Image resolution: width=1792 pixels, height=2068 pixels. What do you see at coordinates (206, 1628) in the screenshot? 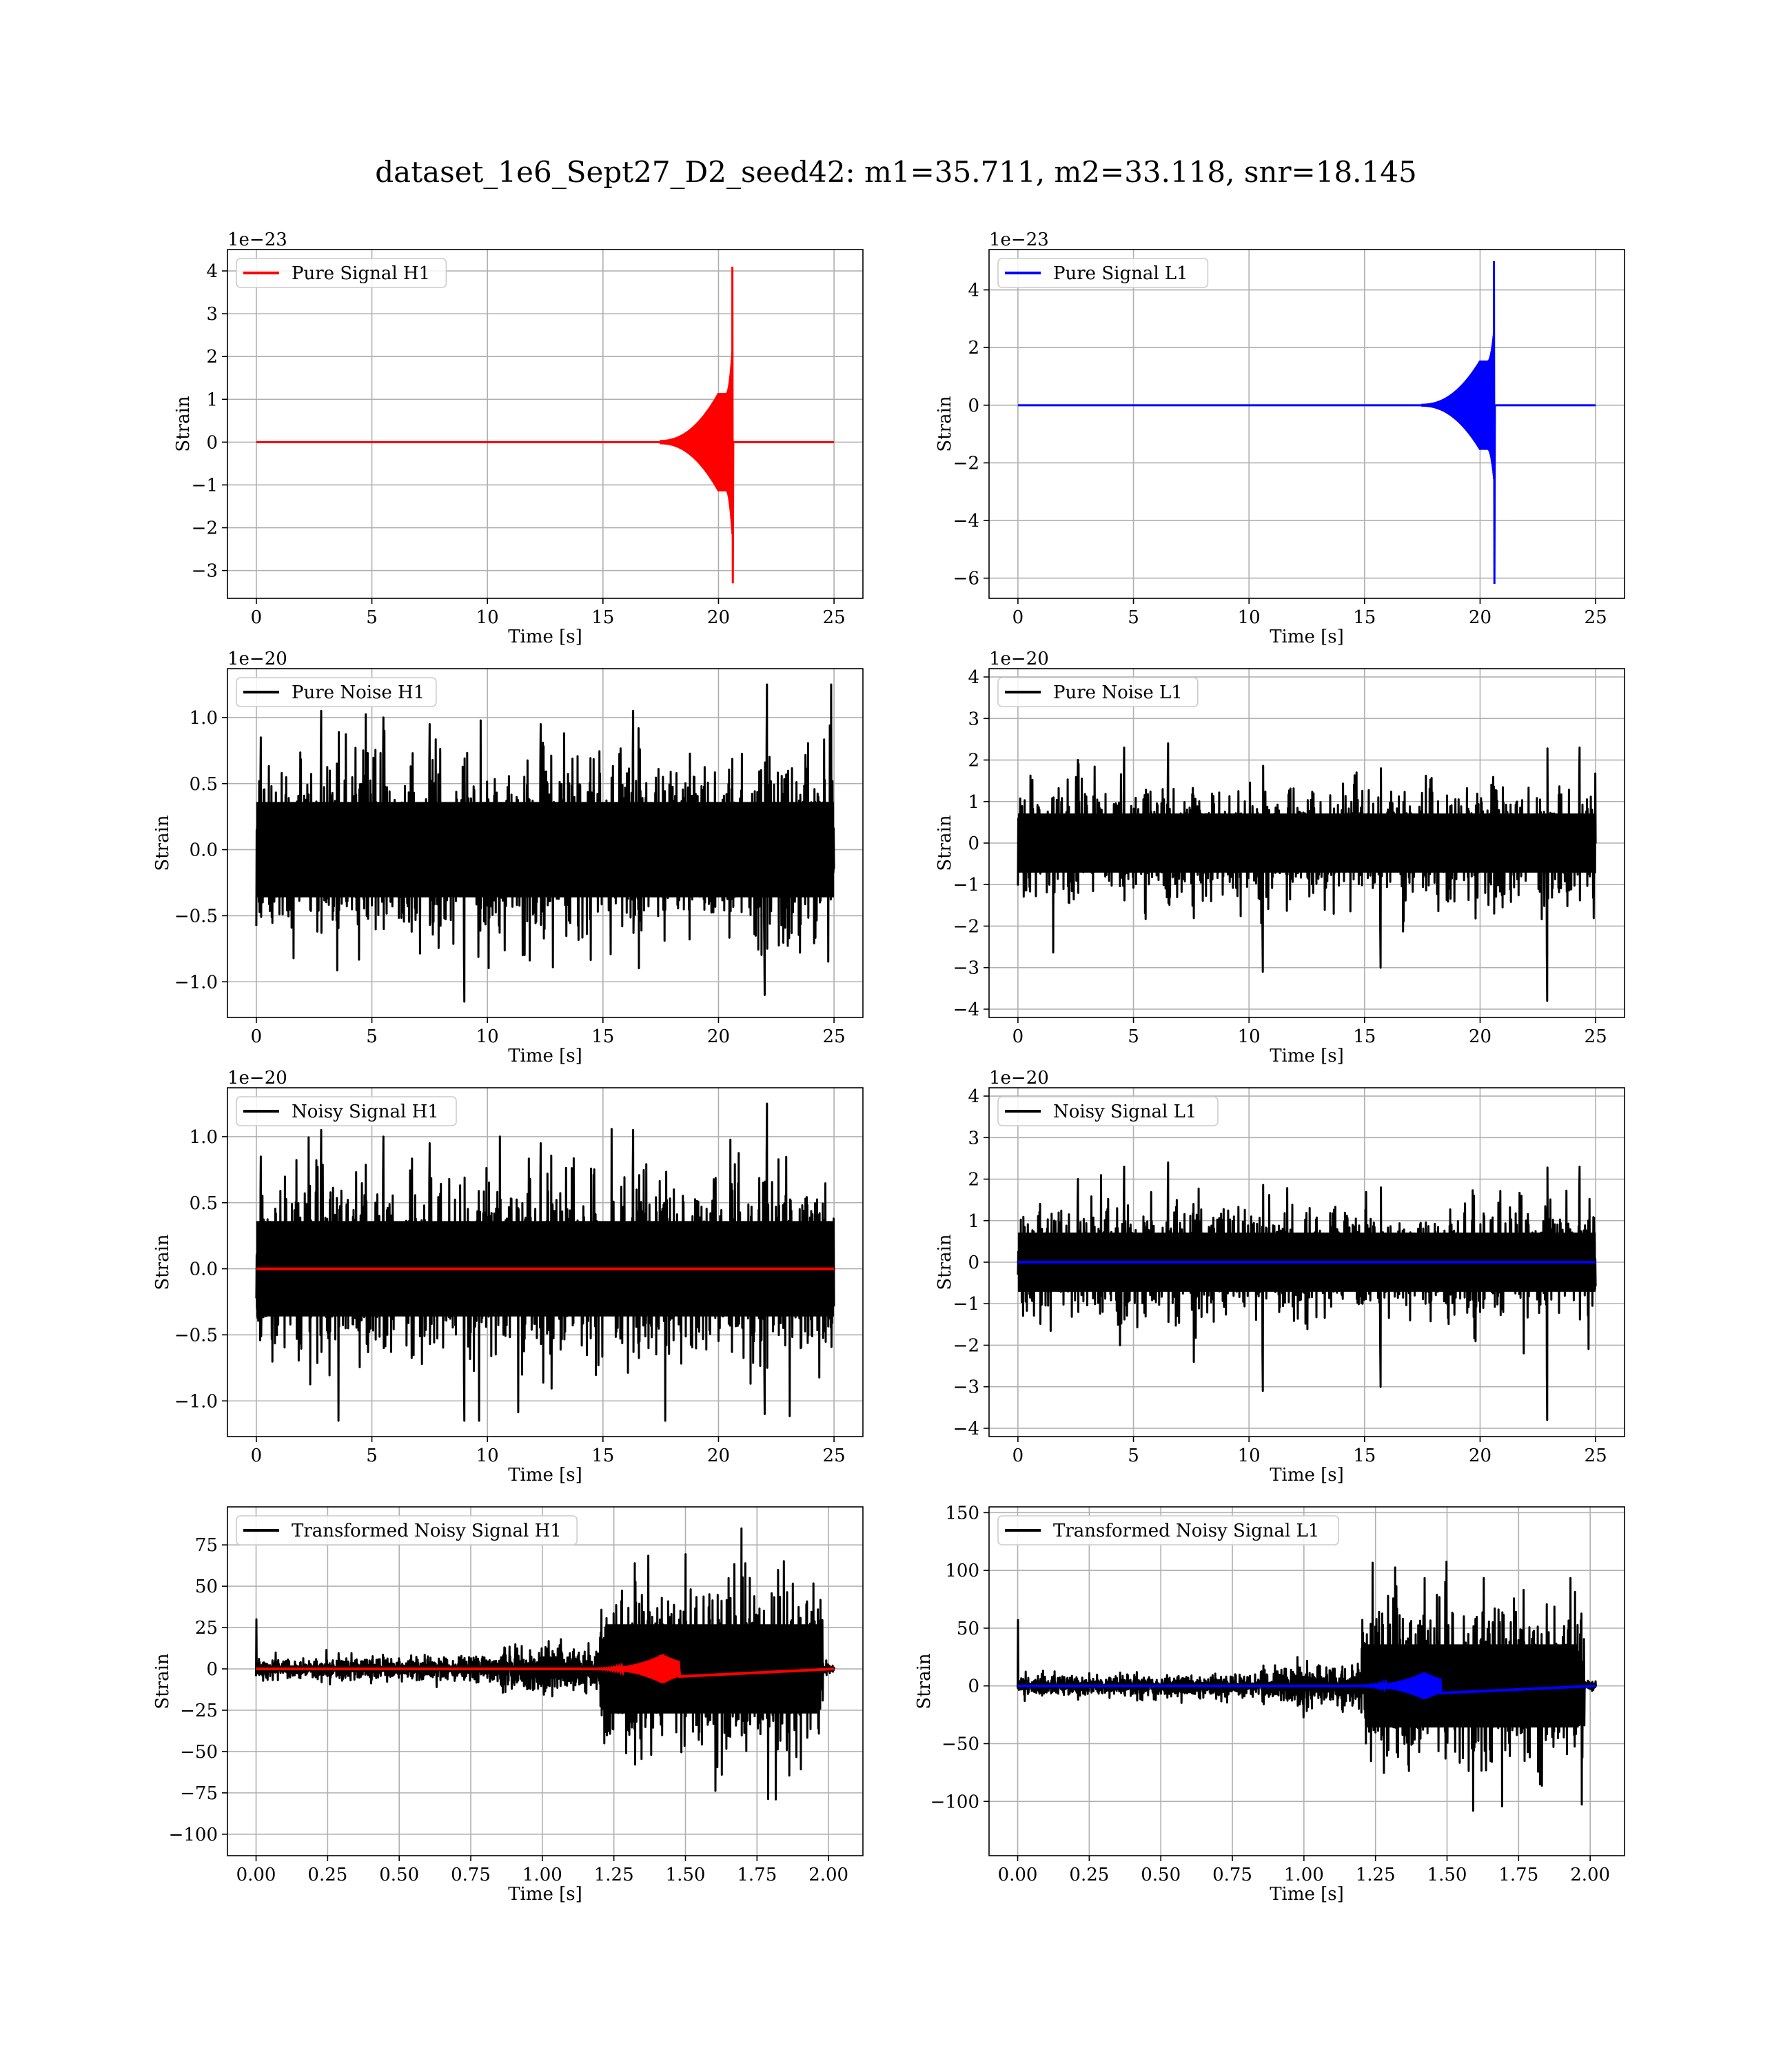
I see `y-tick-label: 25` at bounding box center [206, 1628].